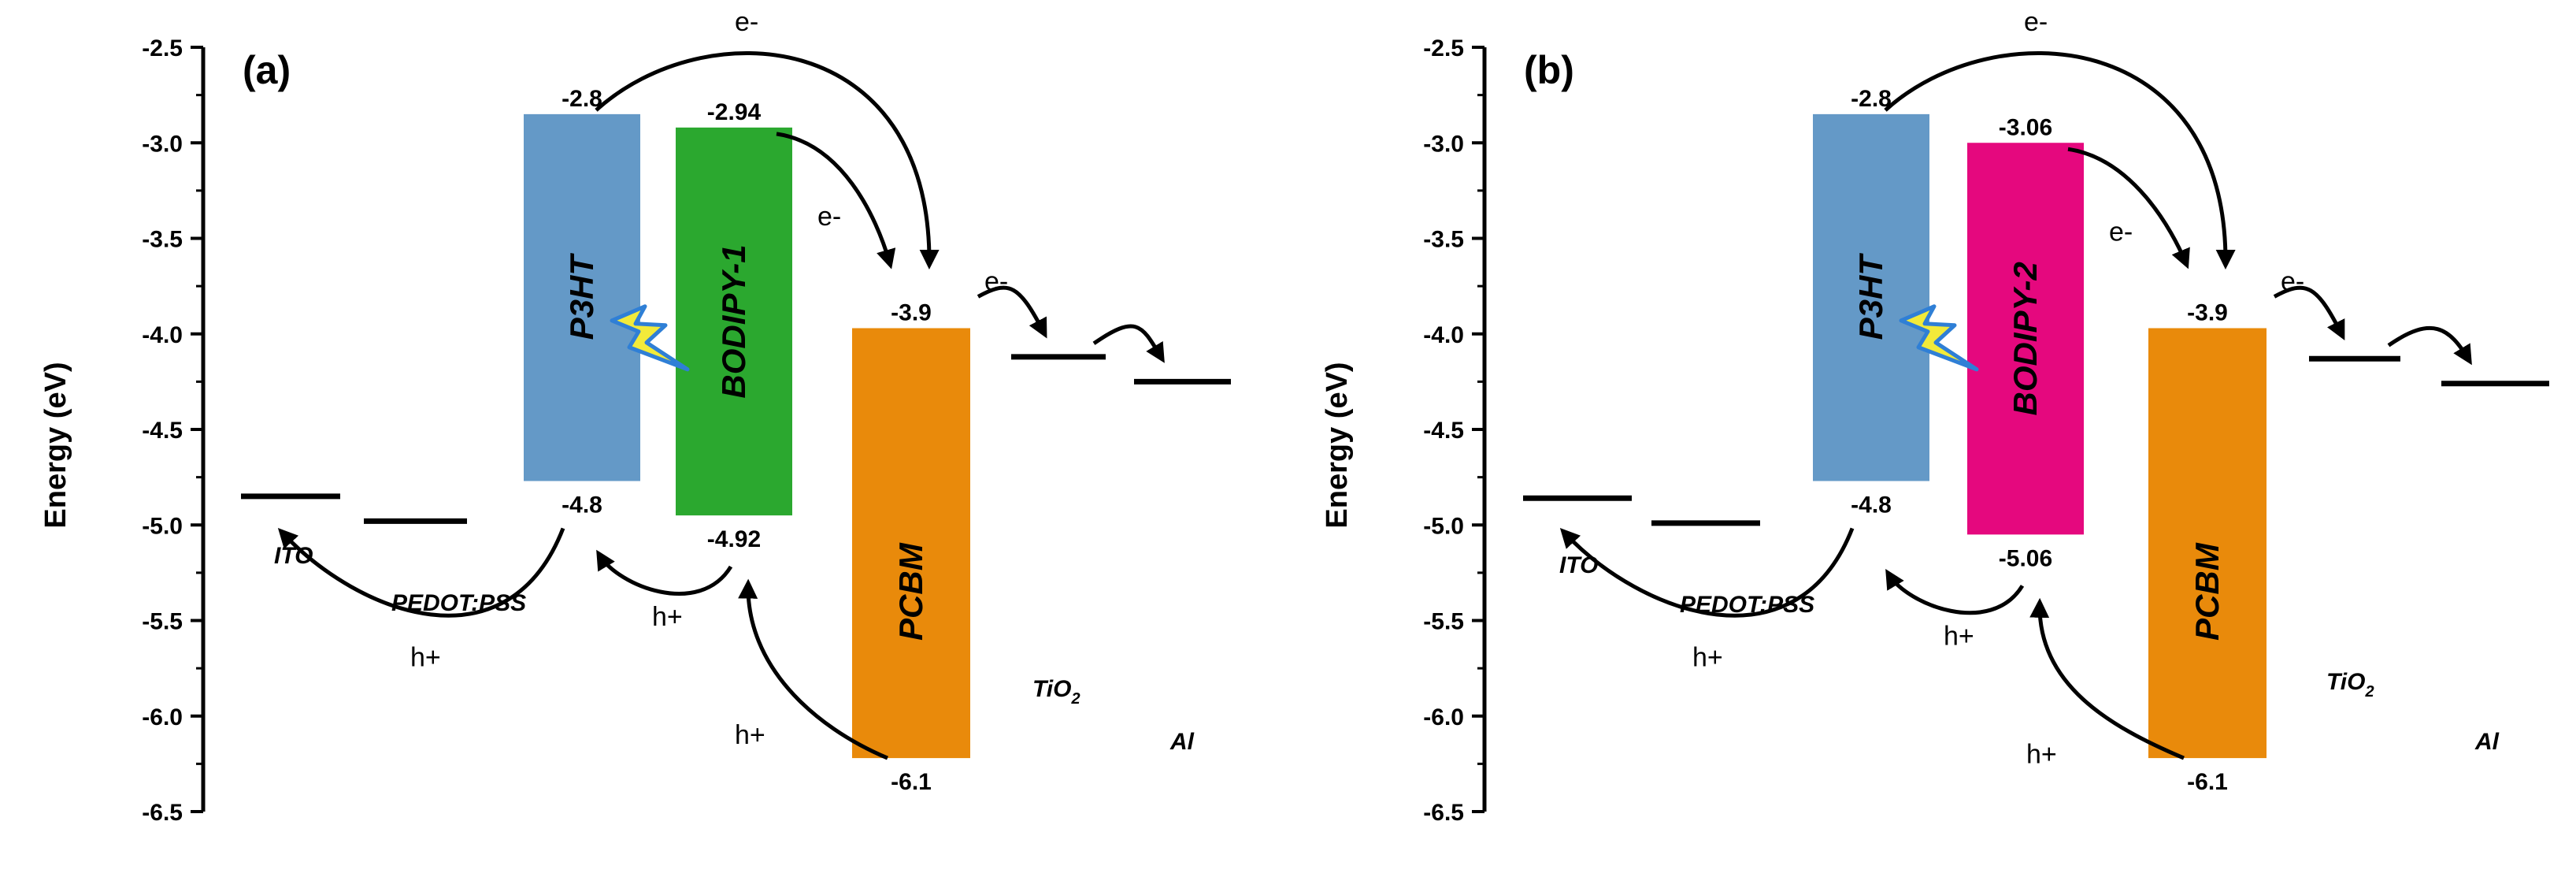 The height and width of the screenshot is (877, 2576). I want to click on panel-label: (a), so click(267, 70).